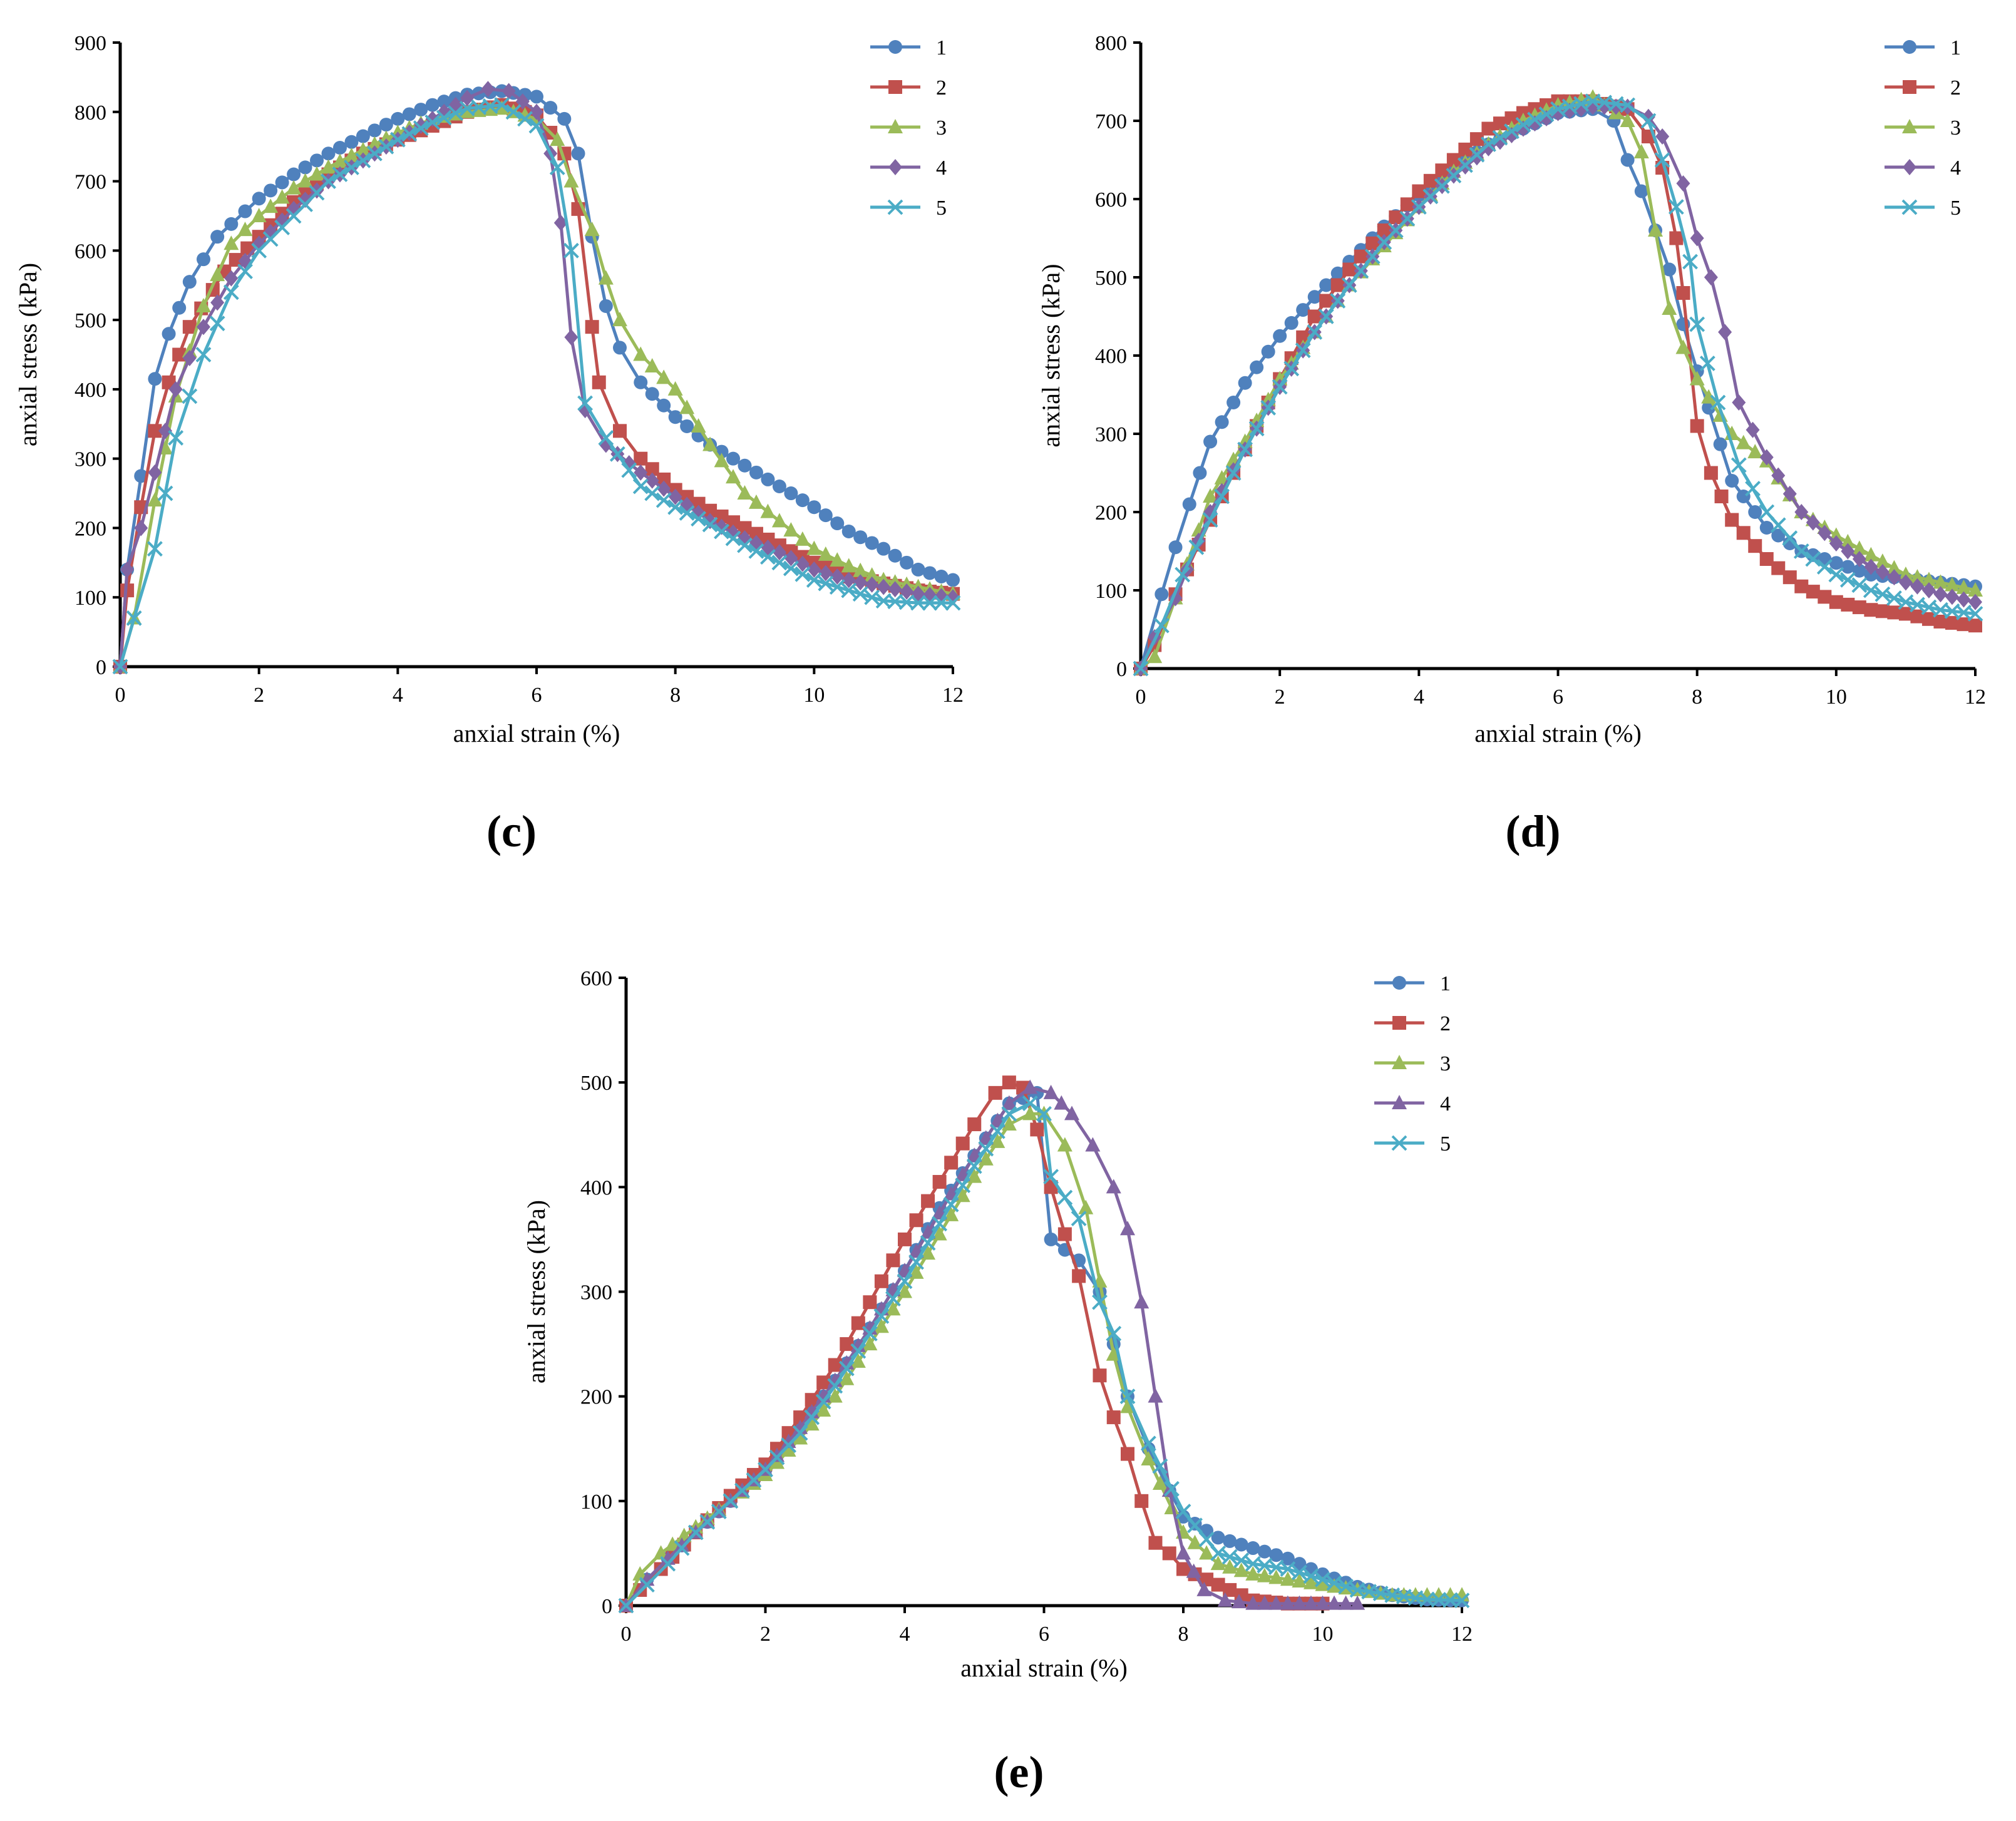 The height and width of the screenshot is (1821, 2016). Describe the element at coordinates (909, 128) in the screenshot. I see `legend-entry-3: 3` at that location.